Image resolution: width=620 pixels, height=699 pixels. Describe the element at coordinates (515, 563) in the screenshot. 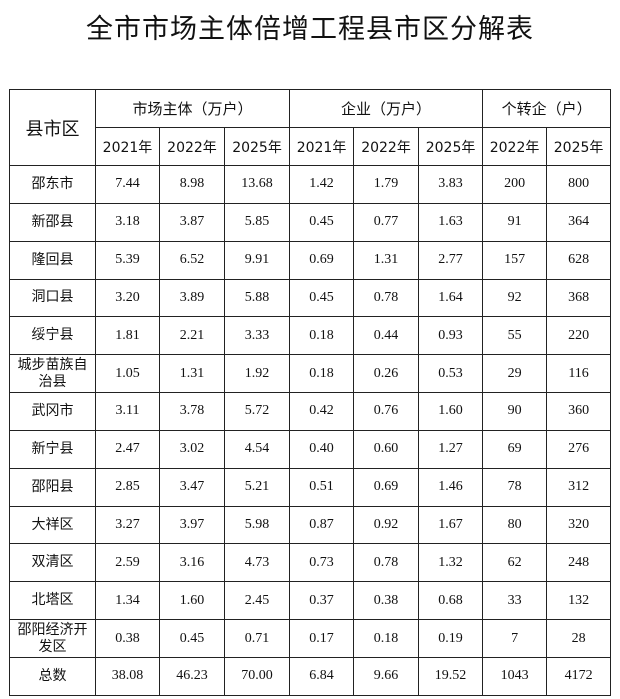

I see `value-cell: 62` at that location.